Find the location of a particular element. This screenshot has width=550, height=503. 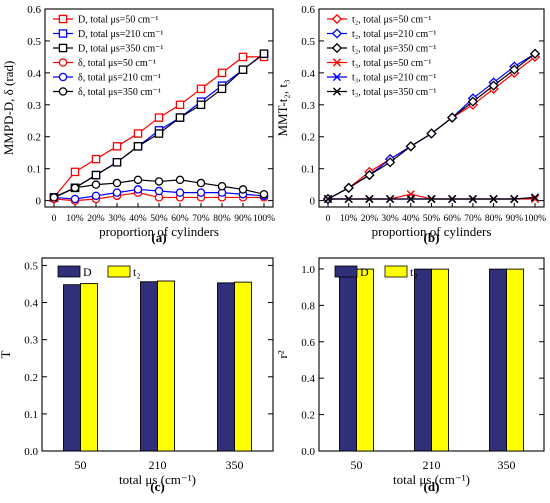

legend-label: D, total μs=210 cm⁻¹ is located at coordinates (120, 34).